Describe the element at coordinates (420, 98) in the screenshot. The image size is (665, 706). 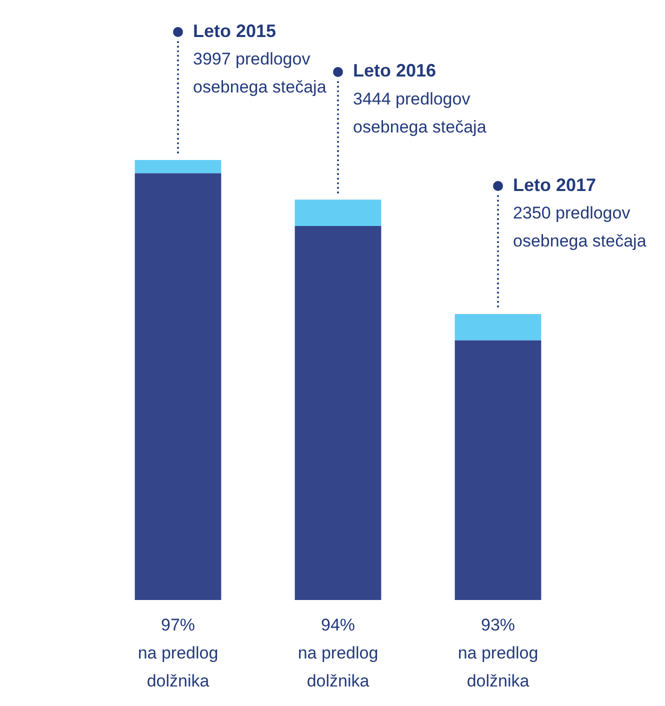
I see `text: Leto 2016 3444 predlogov osebnega stečaja` at that location.